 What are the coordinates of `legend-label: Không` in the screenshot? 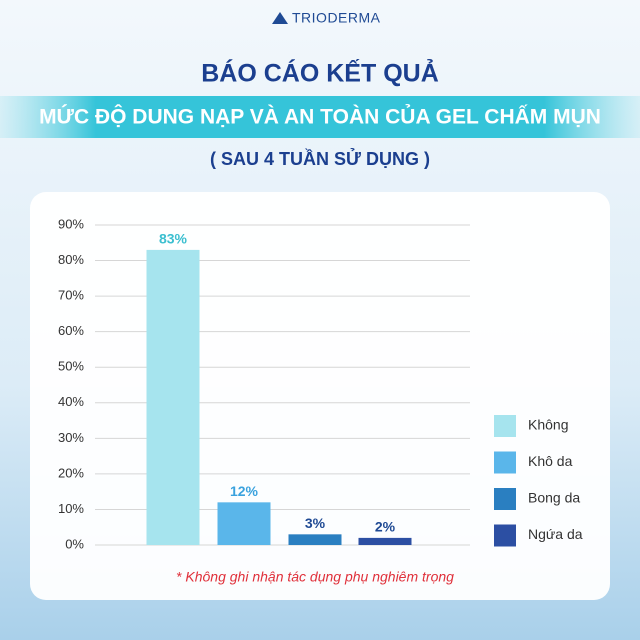 It's located at (548, 425).